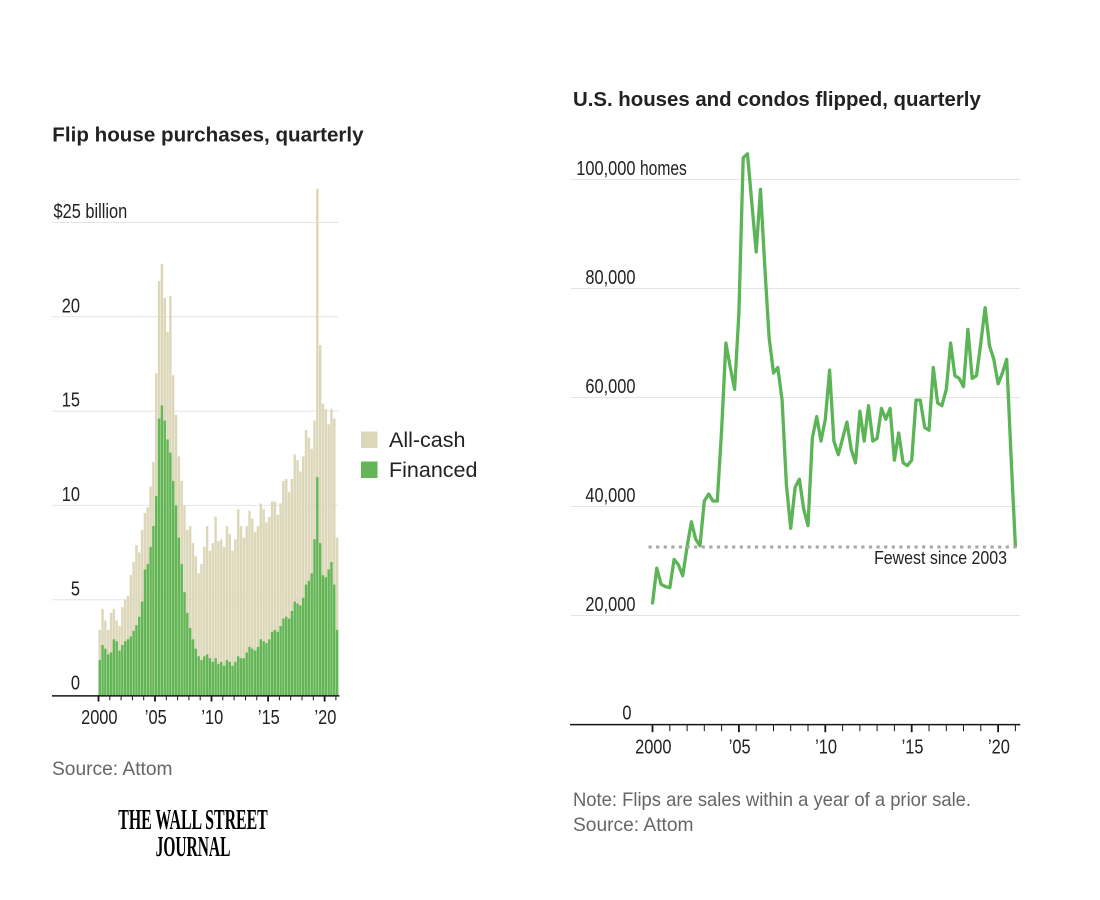  Describe the element at coordinates (610, 495) in the screenshot. I see `svg-text: 40,000` at that location.